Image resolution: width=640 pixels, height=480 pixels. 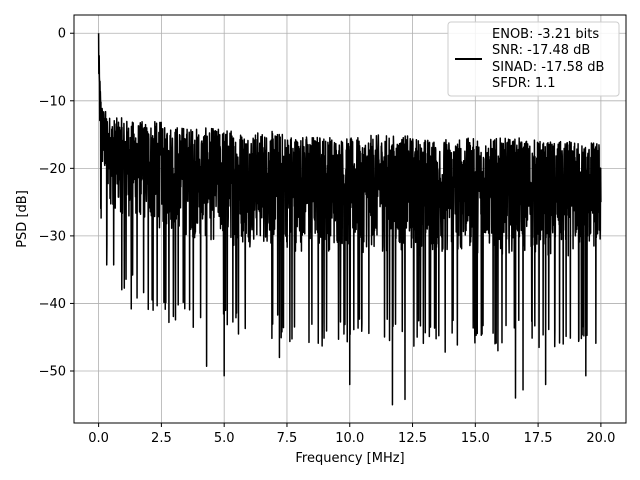 What do you see at coordinates (475, 438) in the screenshot?
I see `x-tick-label: 15.0` at bounding box center [475, 438].